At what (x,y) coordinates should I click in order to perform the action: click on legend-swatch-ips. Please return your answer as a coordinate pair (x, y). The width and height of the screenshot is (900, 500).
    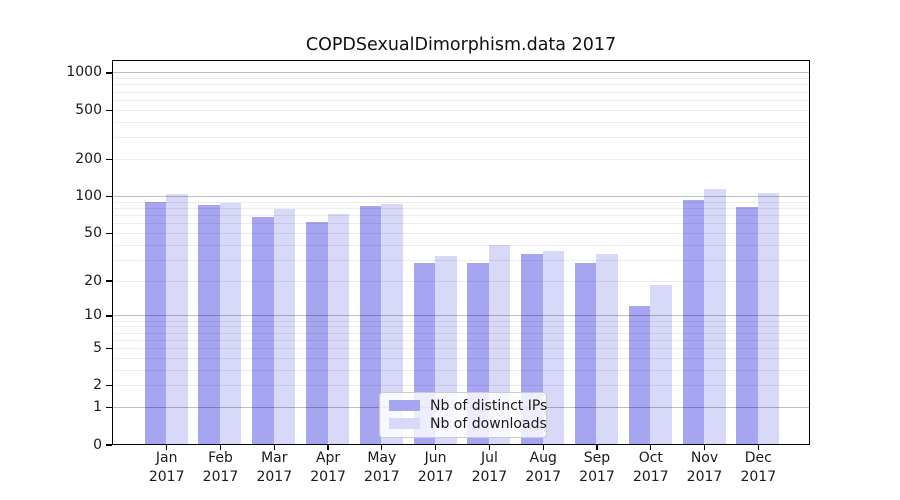
    Looking at the image, I should click on (404, 405).